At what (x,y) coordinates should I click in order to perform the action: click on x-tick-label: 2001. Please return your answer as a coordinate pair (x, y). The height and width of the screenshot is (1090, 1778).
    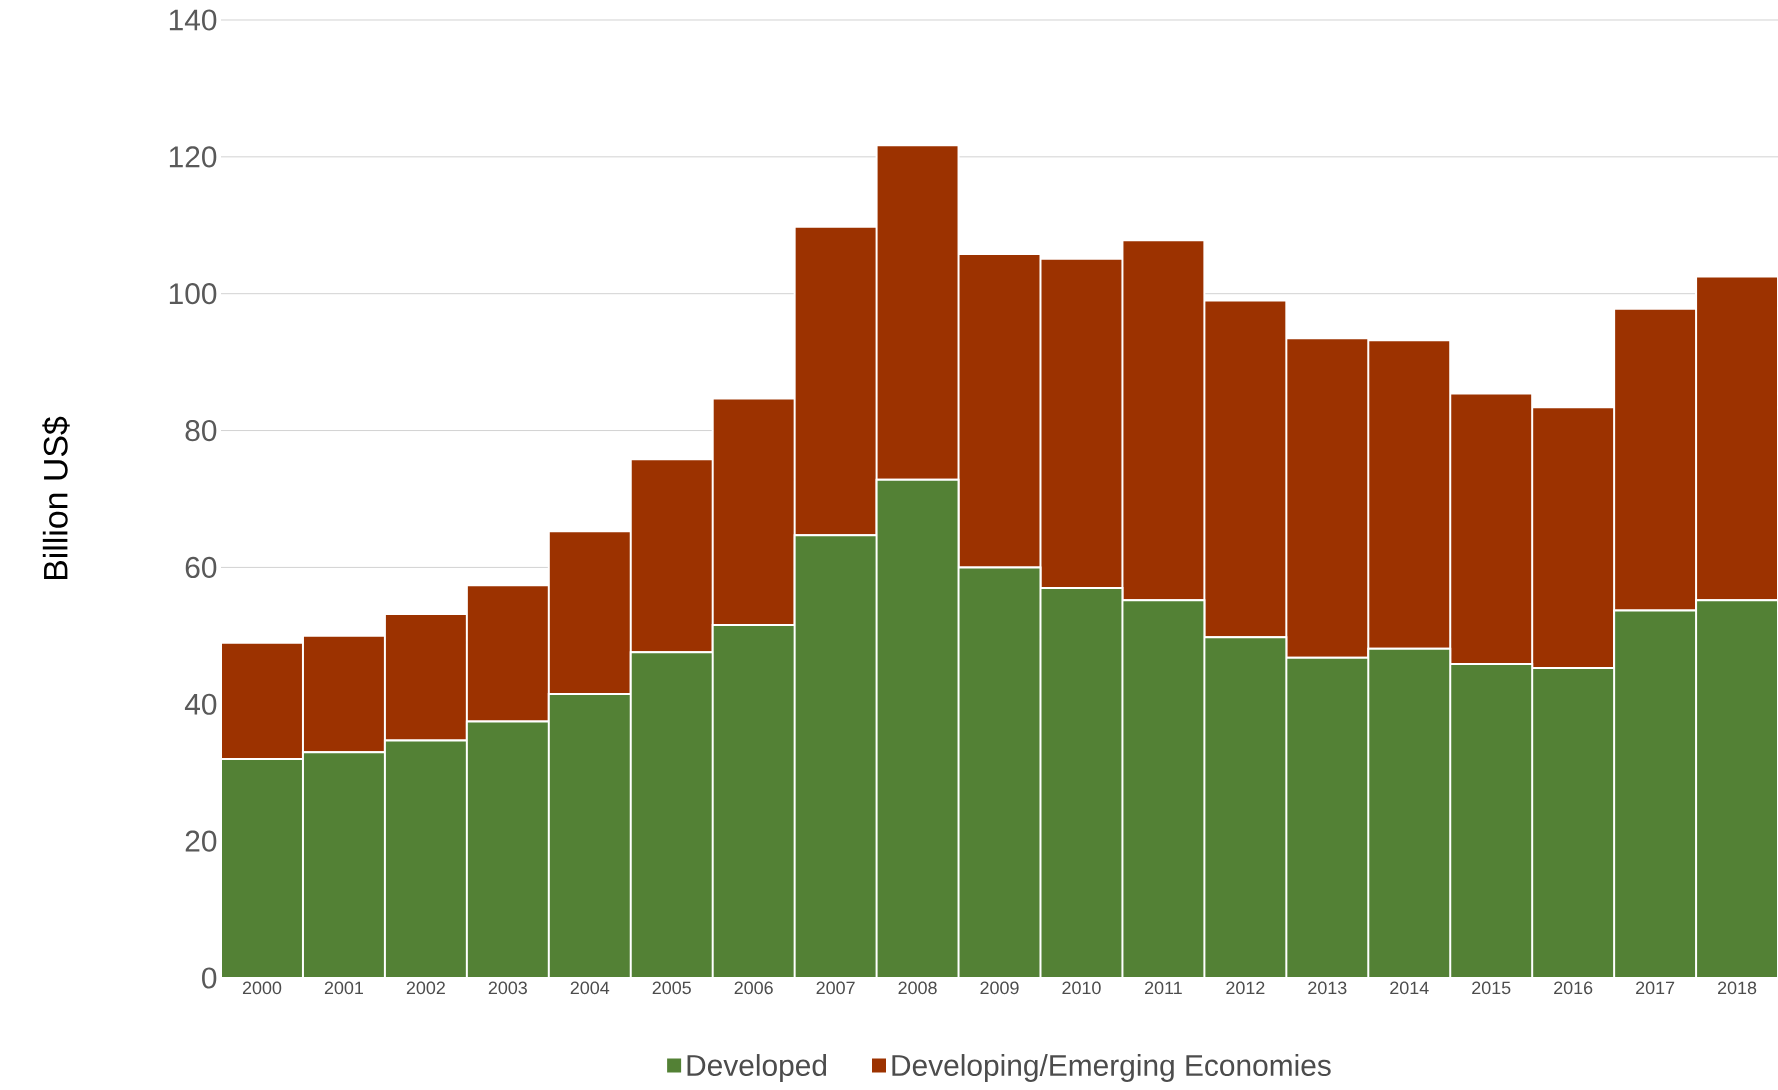
    Looking at the image, I should click on (343, 988).